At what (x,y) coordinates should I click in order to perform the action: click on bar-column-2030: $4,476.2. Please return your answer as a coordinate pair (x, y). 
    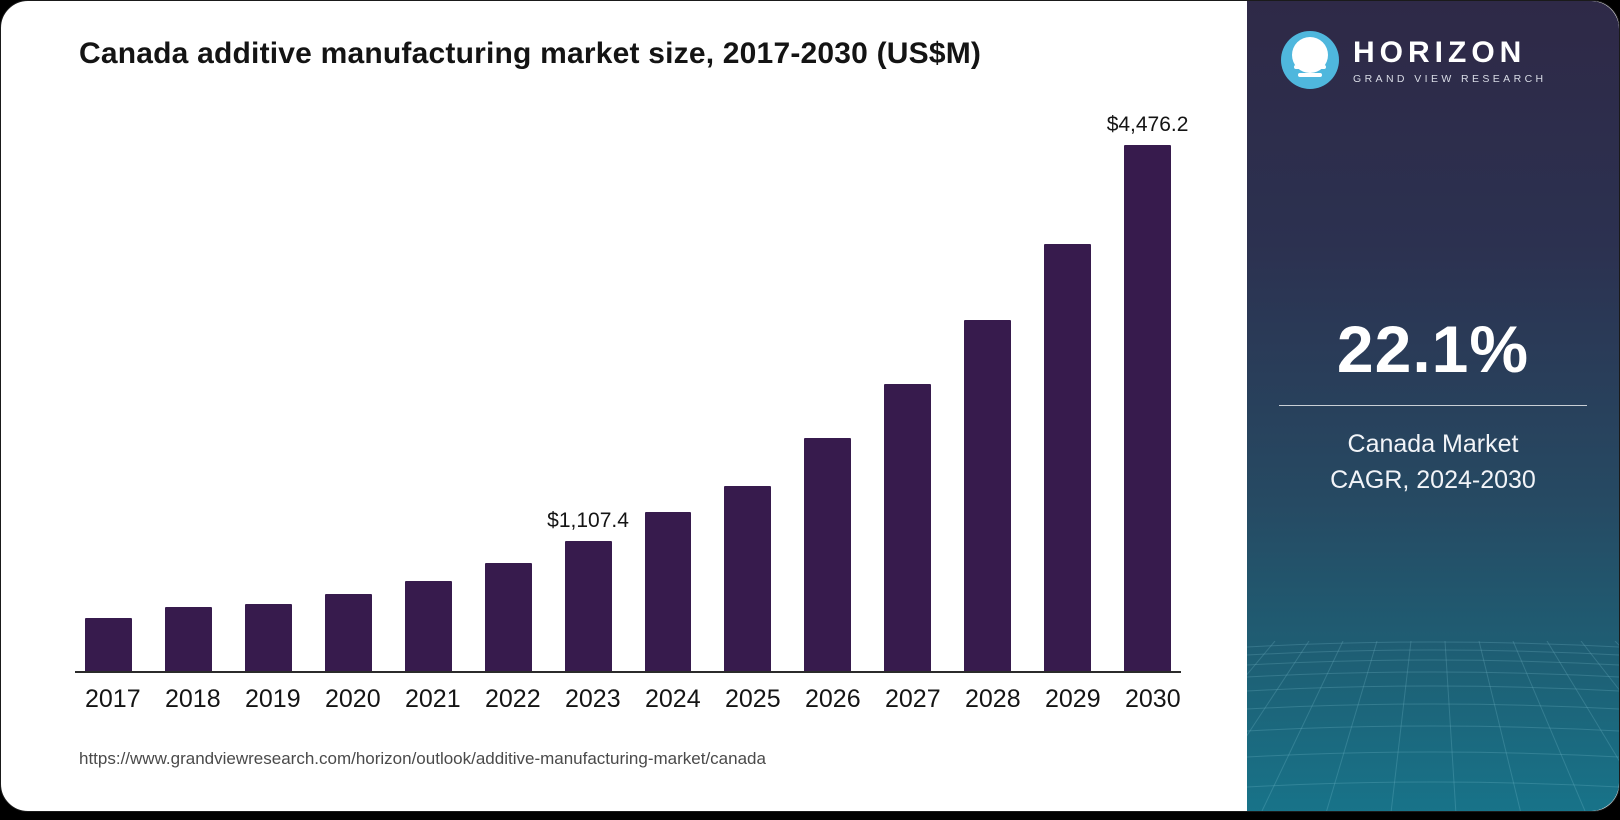
    Looking at the image, I should click on (1147, 392).